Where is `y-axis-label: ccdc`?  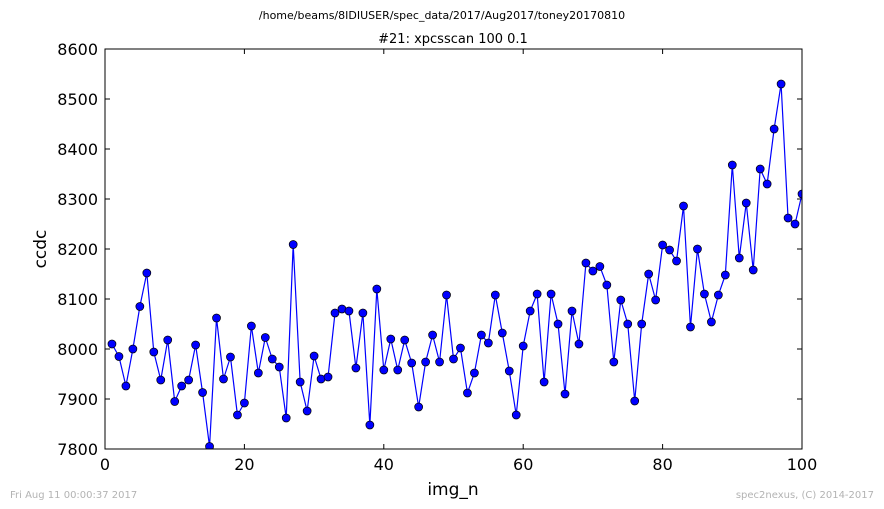
y-axis-label: ccdc is located at coordinates (41, 249).